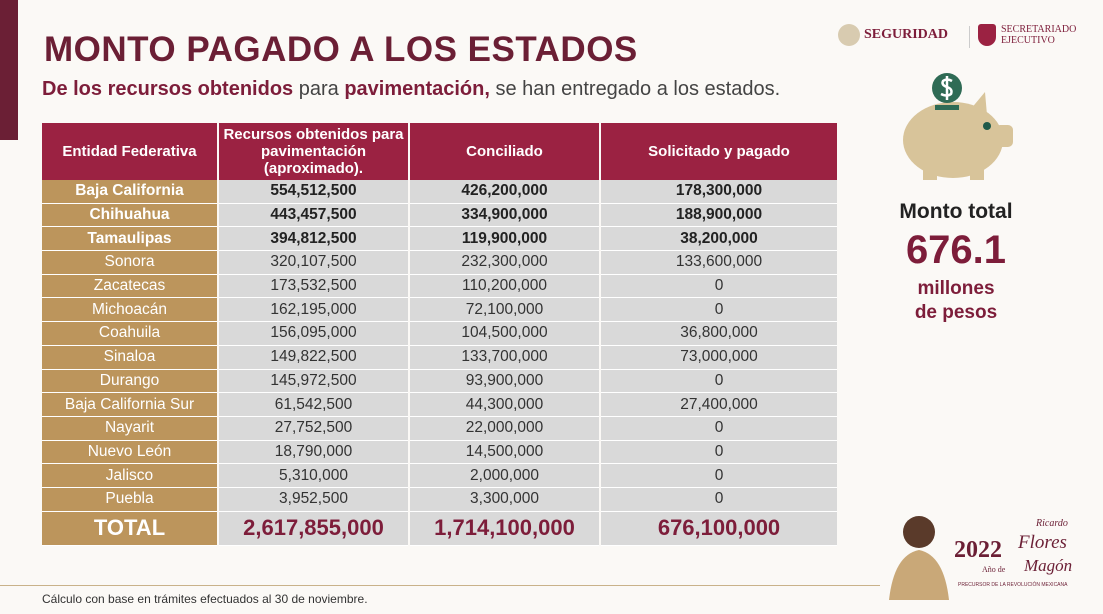 The image size is (1103, 614). I want to click on table-row: Coahuila 156,095,000 104,500,000 36,800,000, so click(439, 334).